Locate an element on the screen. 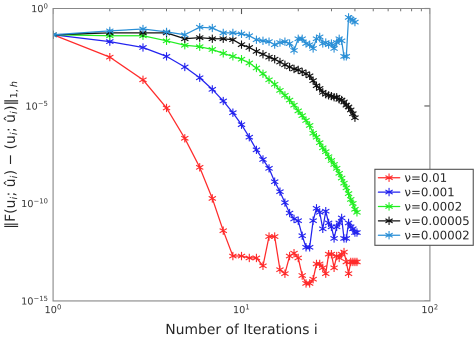 This screenshot has width=474, height=340. x-tick-label: 10$^{1}$ is located at coordinates (242, 309).